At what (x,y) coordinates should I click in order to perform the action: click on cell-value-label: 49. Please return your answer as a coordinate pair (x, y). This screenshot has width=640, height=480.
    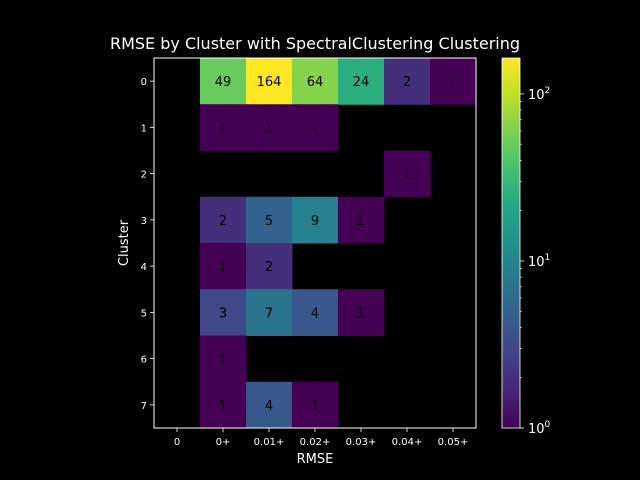
    Looking at the image, I should click on (223, 82).